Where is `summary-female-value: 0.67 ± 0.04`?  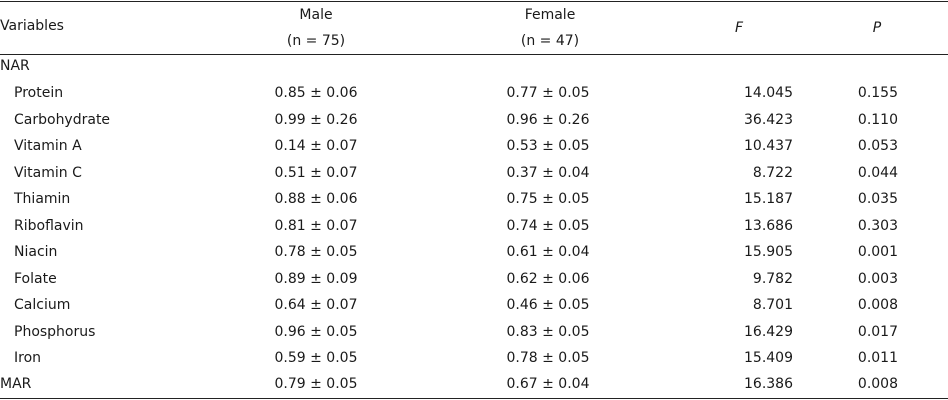 summary-female-value: 0.67 ± 0.04 is located at coordinates (548, 384).